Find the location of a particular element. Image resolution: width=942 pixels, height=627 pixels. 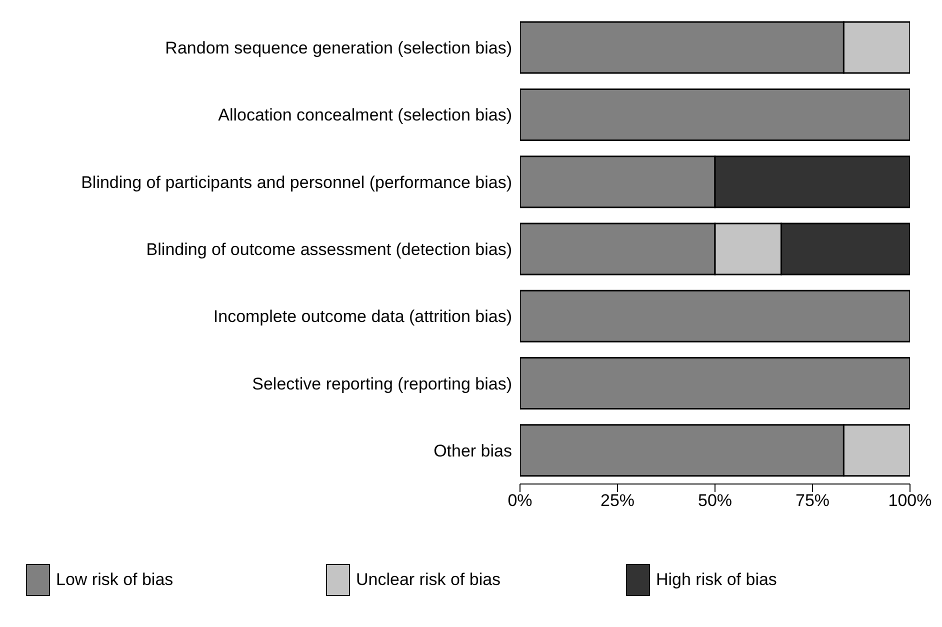

y-tick-label: Allocation concealment (selection bias) is located at coordinates (365, 115).